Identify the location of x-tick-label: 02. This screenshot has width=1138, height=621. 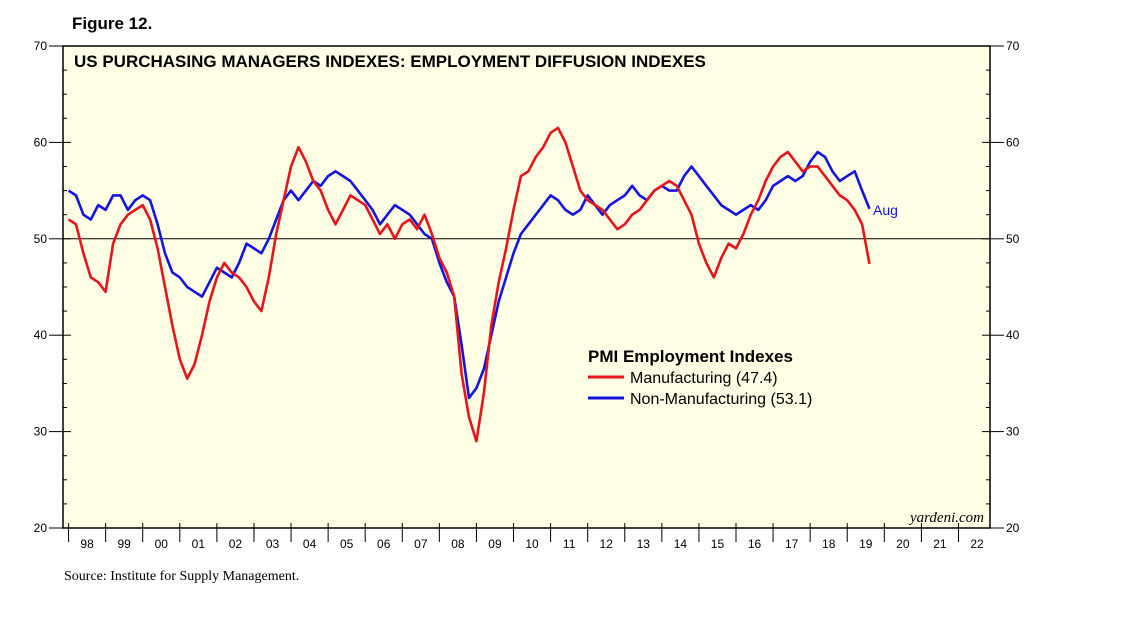
(236, 544).